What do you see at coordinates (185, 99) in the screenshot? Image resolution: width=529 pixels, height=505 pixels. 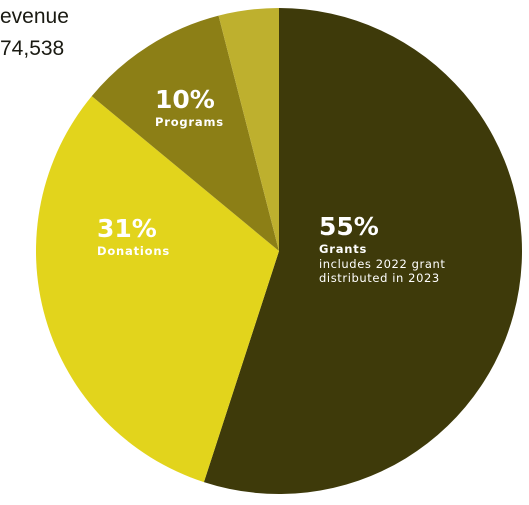 I see `slice-percent-programs: 10%` at bounding box center [185, 99].